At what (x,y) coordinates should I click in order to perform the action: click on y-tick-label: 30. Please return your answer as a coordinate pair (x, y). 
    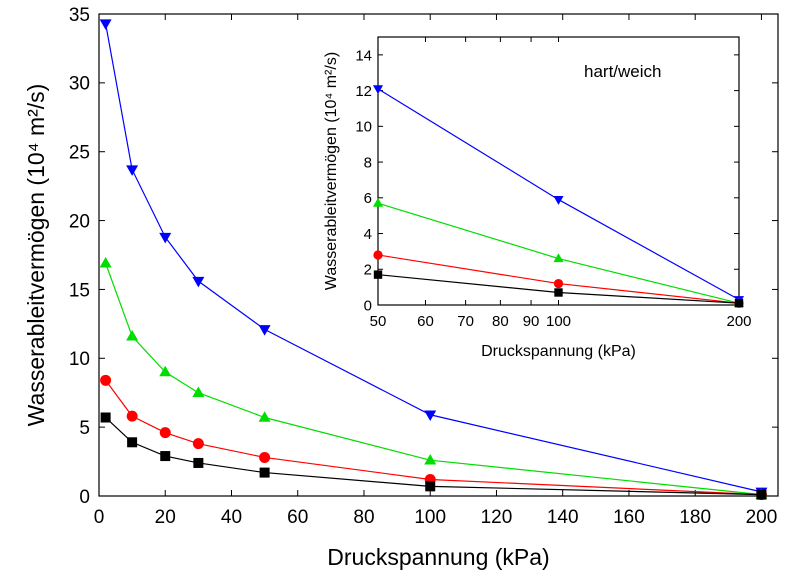
    Looking at the image, I should click on (79, 84).